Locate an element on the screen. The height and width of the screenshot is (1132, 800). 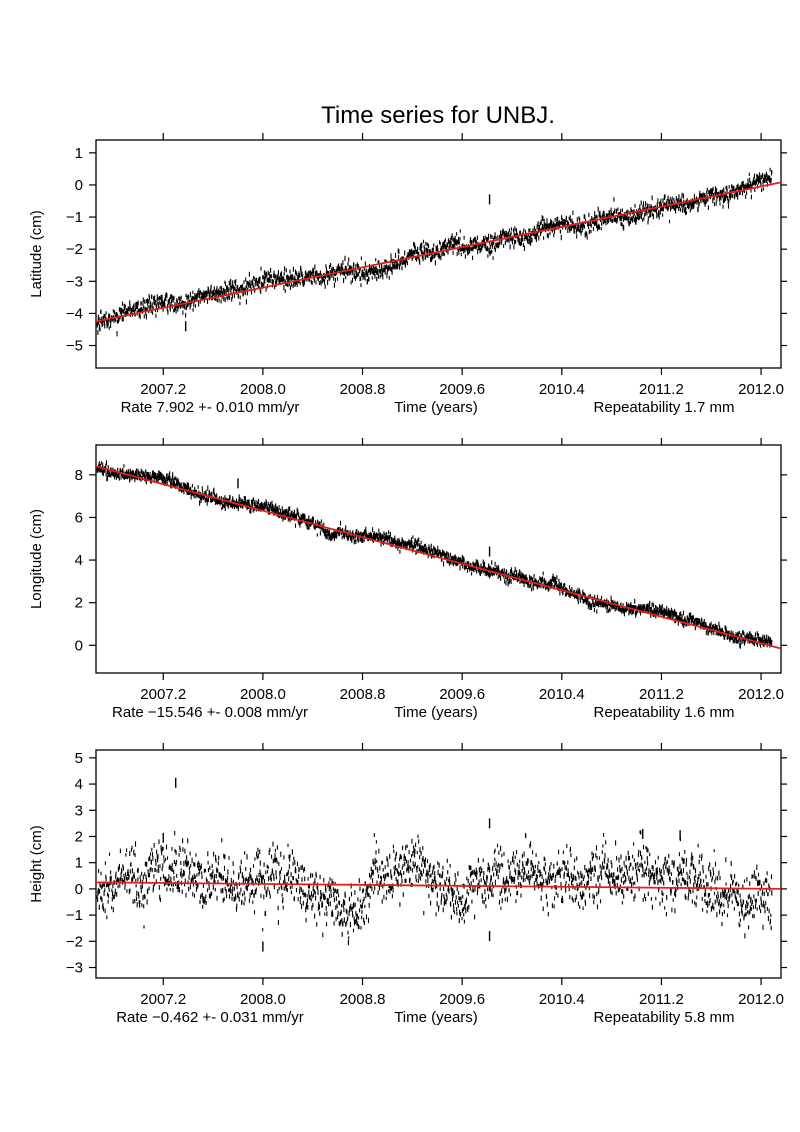
rate-text: Rate −0.462 +- 0.031 mm/yr is located at coordinates (210, 1017).